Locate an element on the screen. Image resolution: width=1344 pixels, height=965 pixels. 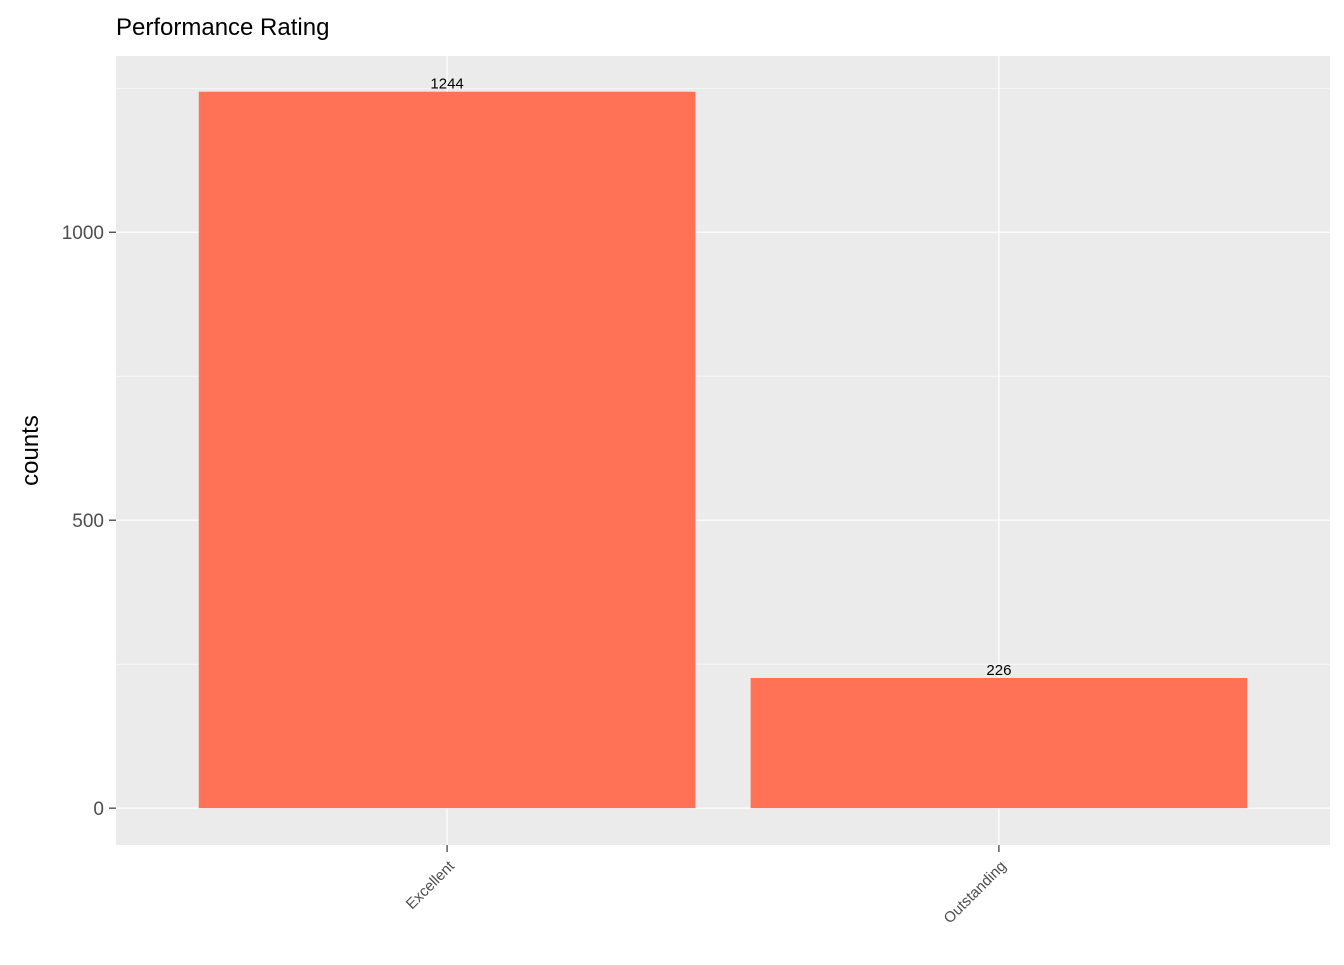
y-axis: 0 500 1000 is located at coordinates (89, 521).